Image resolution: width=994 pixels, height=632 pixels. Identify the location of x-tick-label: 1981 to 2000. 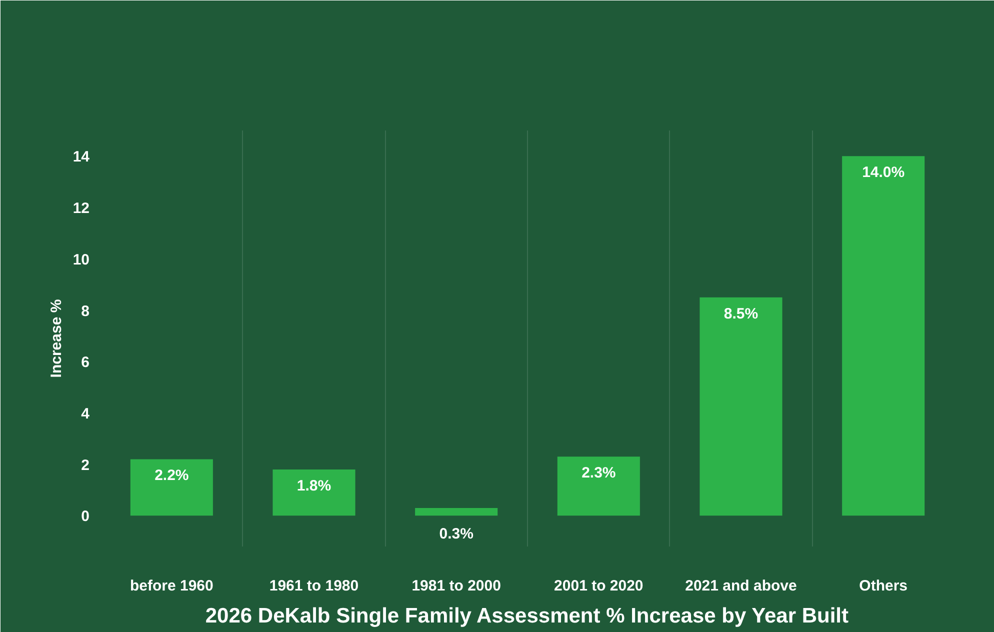
(456, 586).